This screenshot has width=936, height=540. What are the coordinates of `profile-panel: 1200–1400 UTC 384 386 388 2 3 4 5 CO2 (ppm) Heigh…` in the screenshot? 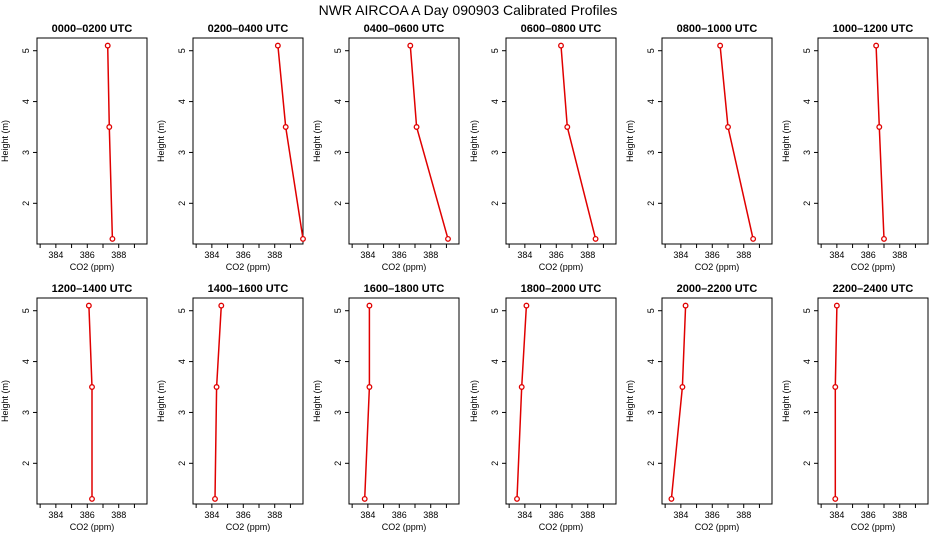 It's located at (74, 407).